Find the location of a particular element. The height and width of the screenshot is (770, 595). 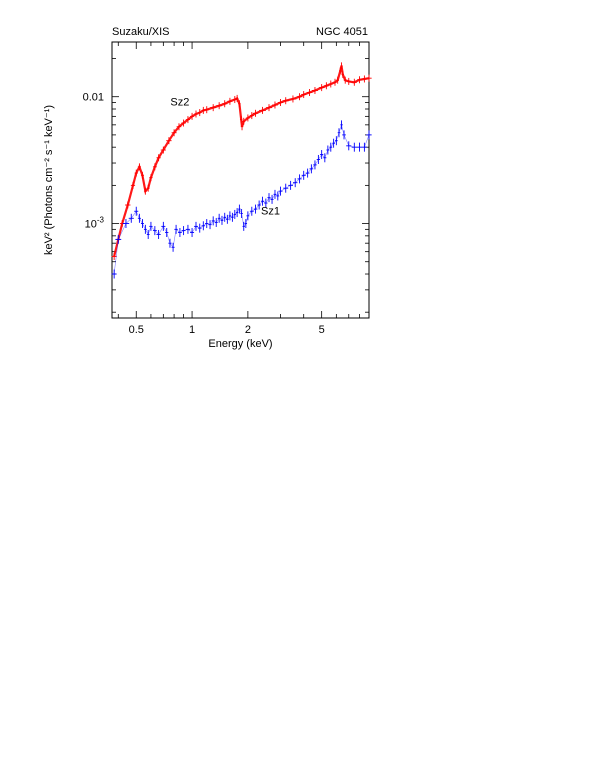

series-label: Sz2 is located at coordinates (179, 103).